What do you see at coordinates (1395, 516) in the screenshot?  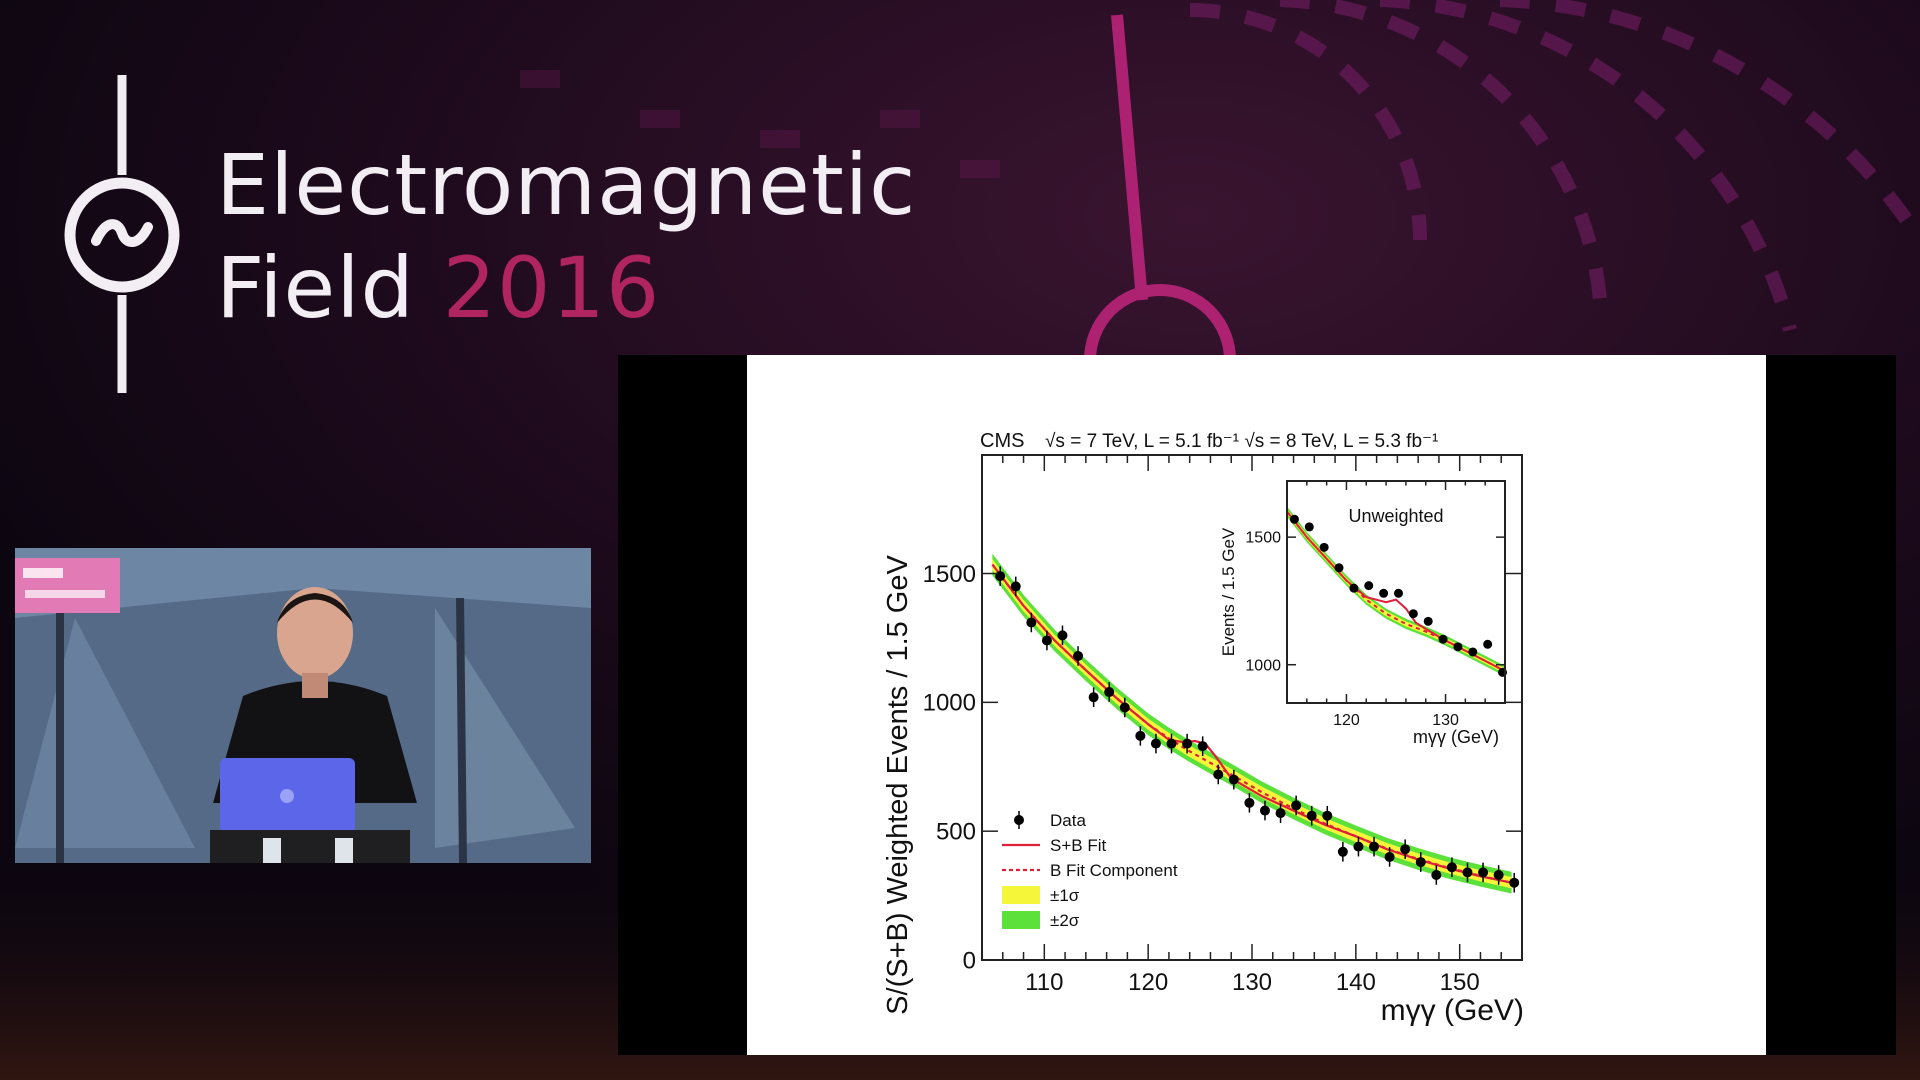 I see `inset-title: Unweighted` at bounding box center [1395, 516].